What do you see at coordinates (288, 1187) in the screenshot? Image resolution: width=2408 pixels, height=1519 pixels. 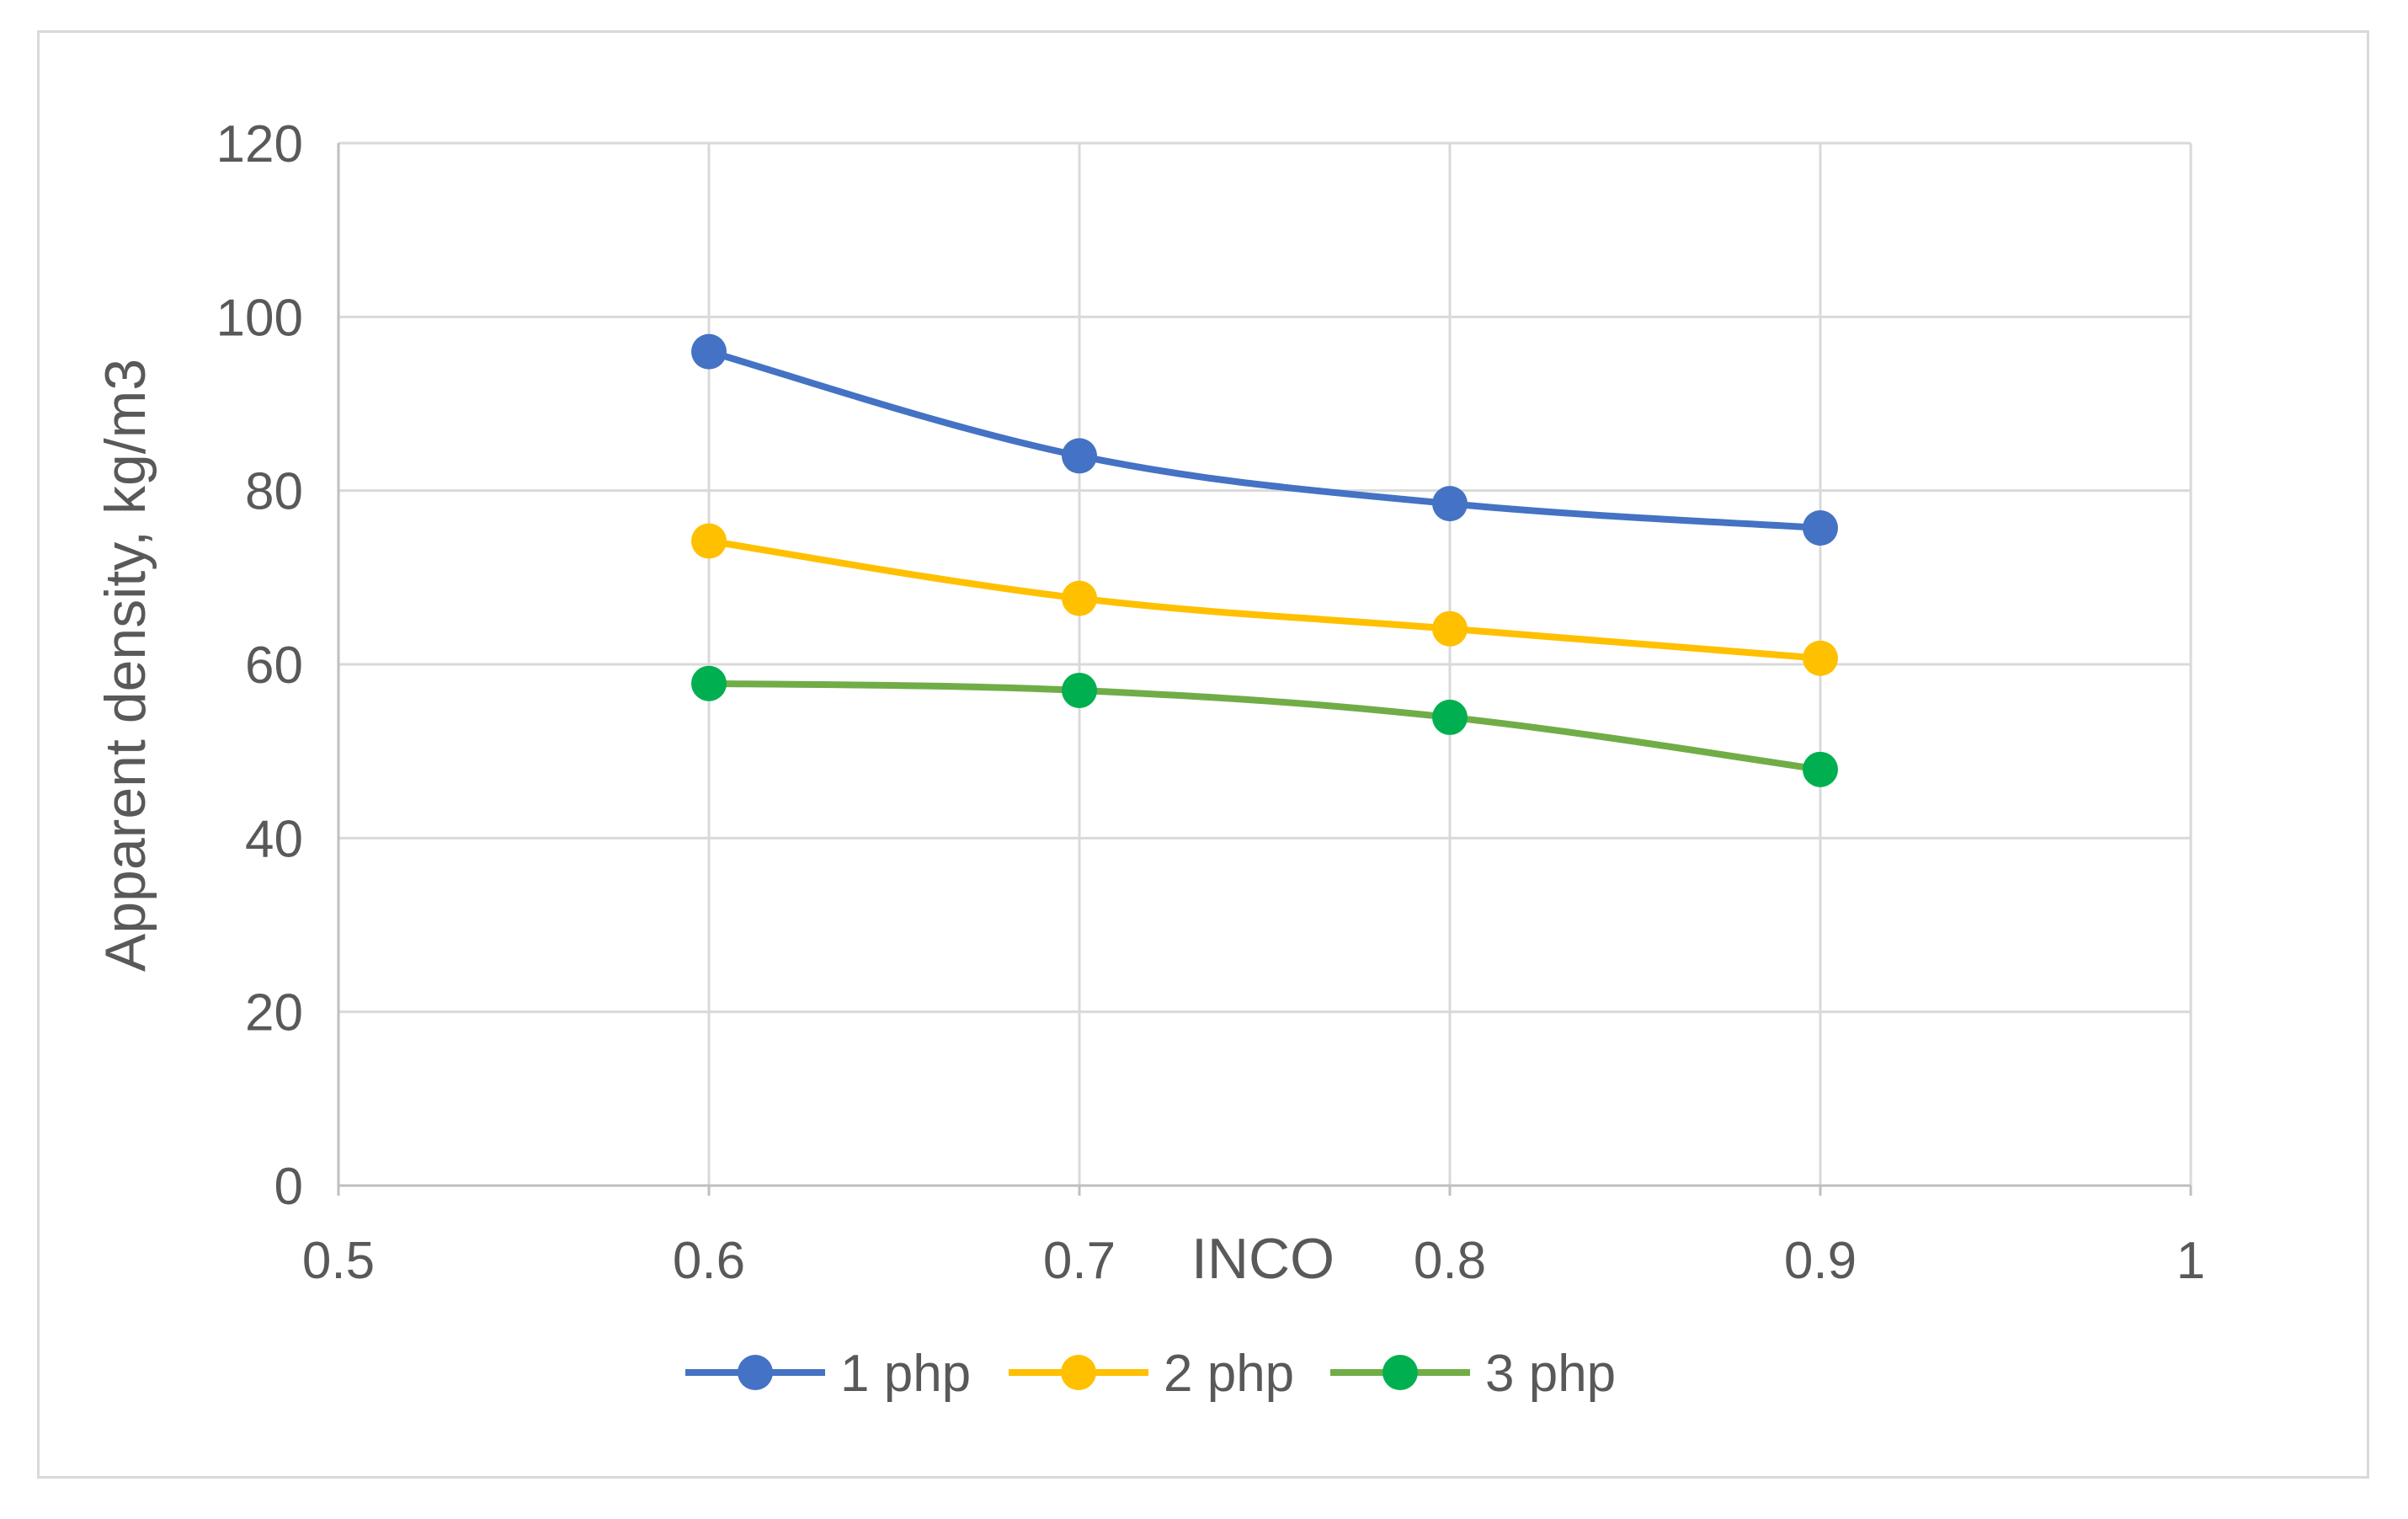 I see `y-tick-label: 0` at bounding box center [288, 1187].